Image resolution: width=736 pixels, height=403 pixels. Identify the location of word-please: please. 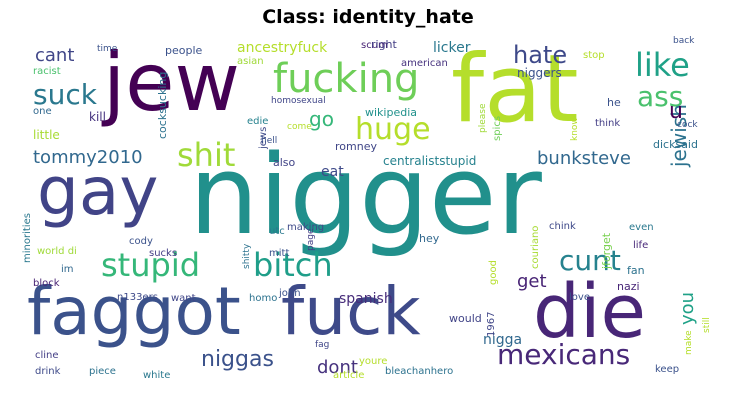
(483, 118).